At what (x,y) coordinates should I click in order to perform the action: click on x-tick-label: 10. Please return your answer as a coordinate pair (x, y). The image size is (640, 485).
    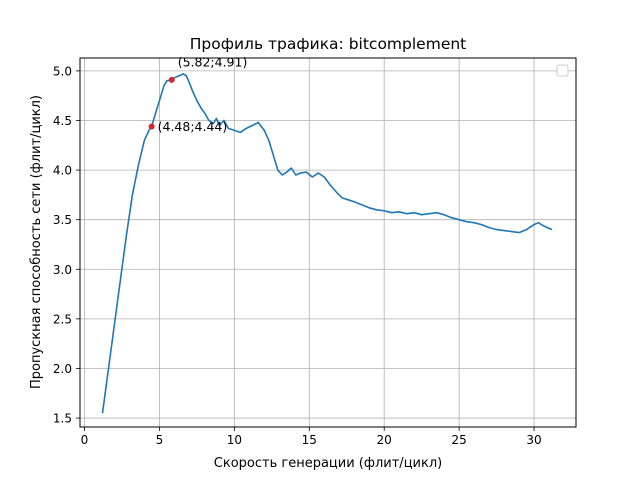
    Looking at the image, I should click on (234, 440).